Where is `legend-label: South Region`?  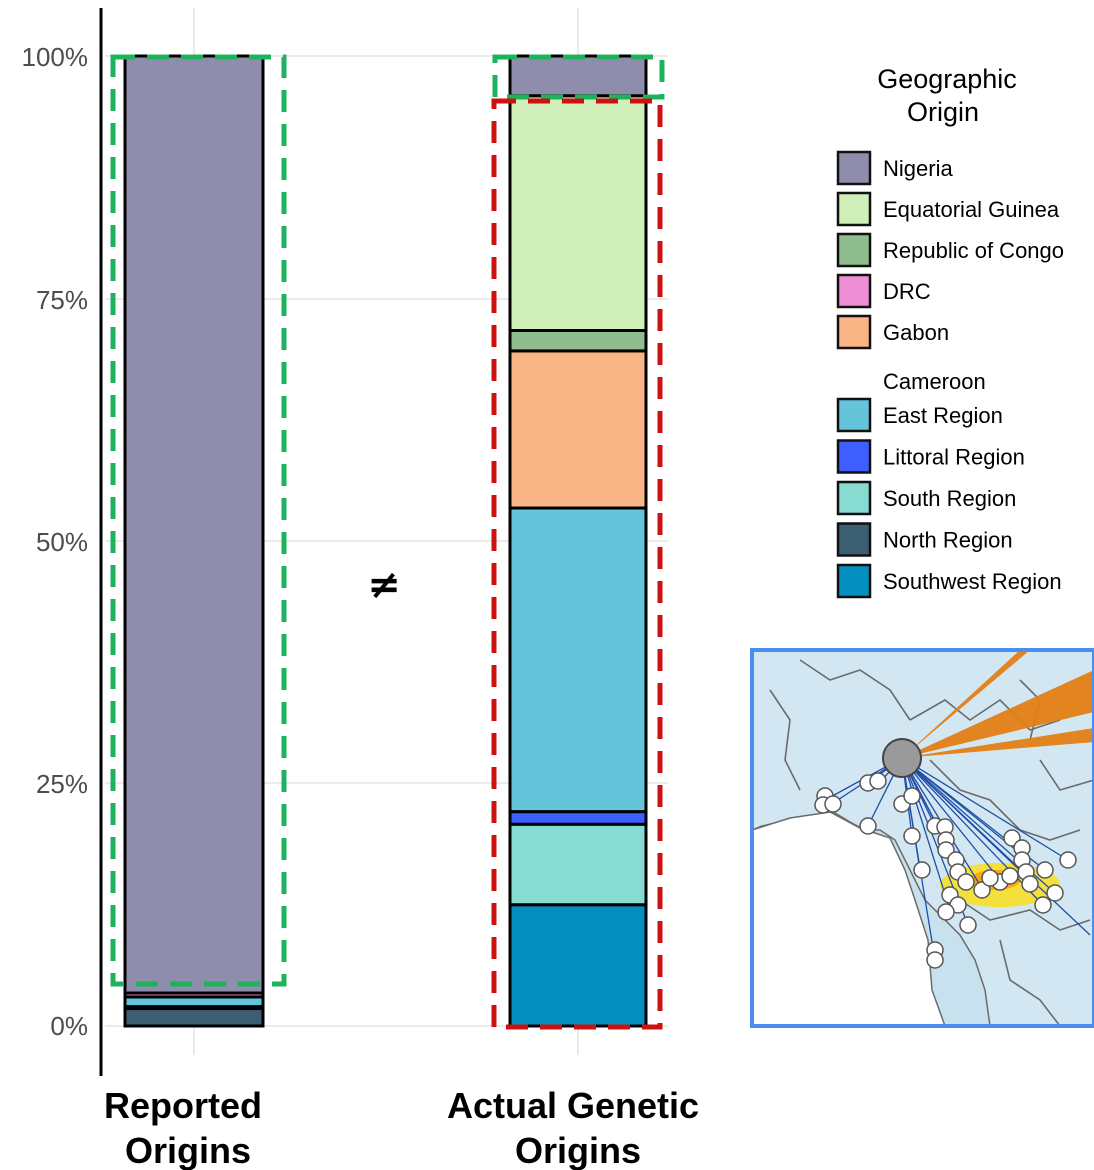 legend-label: South Region is located at coordinates (949, 498).